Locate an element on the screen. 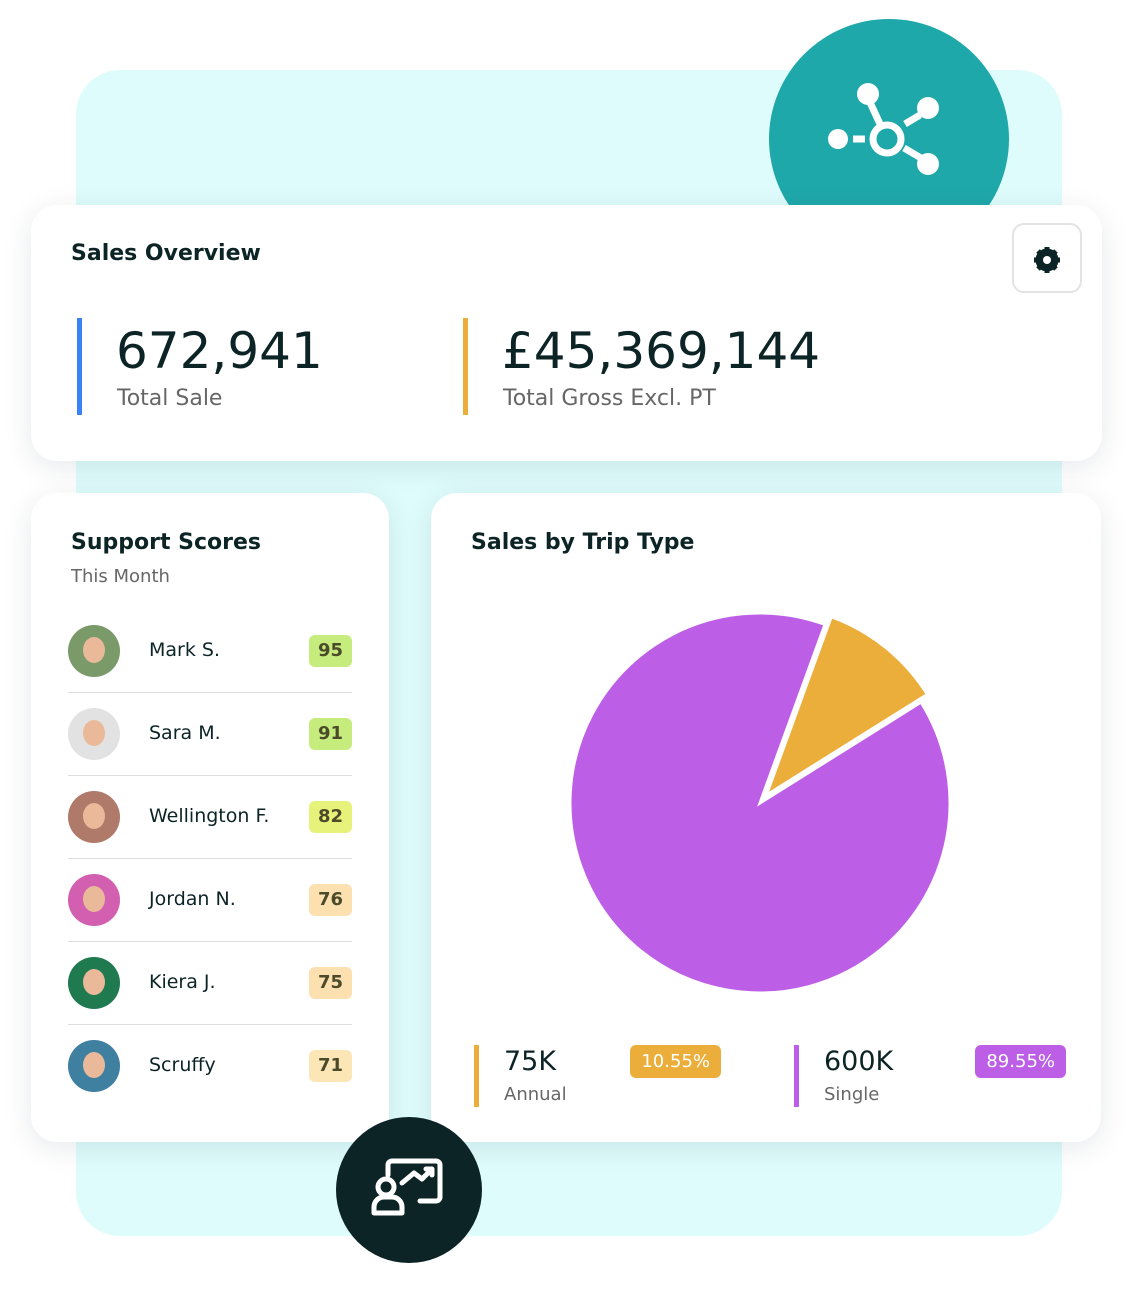 The image size is (1138, 1308). legend-percent: 10.55% is located at coordinates (675, 1061).